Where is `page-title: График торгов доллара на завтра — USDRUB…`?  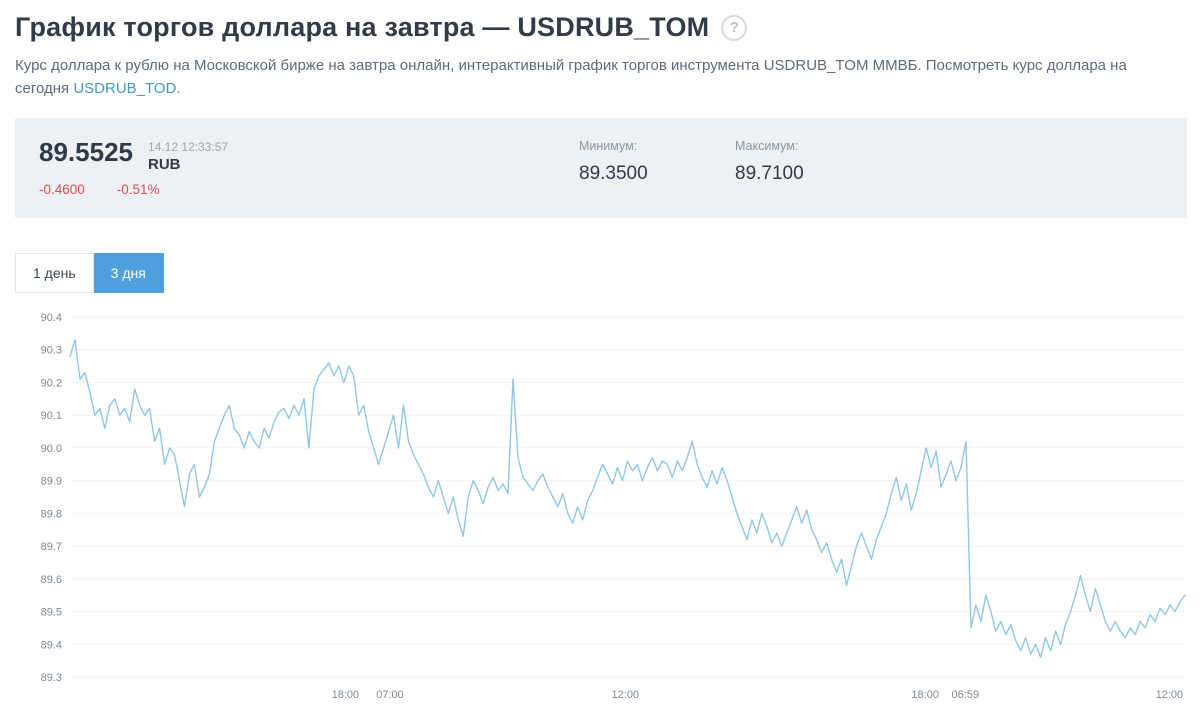
page-title: График торгов доллара на завтра — USDRUB… is located at coordinates (600, 27).